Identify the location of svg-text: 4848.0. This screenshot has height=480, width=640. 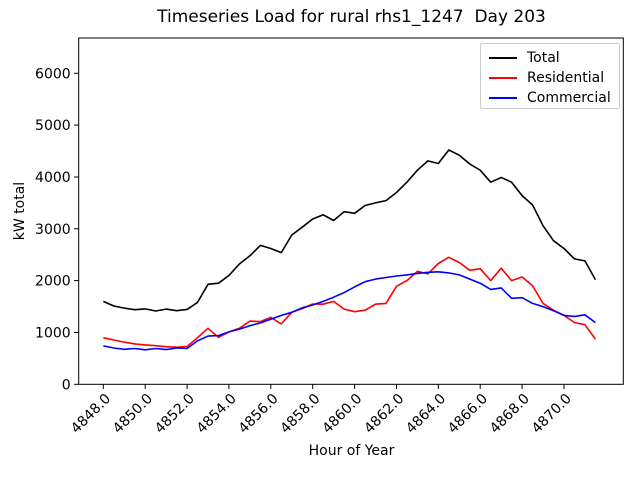
(91, 414).